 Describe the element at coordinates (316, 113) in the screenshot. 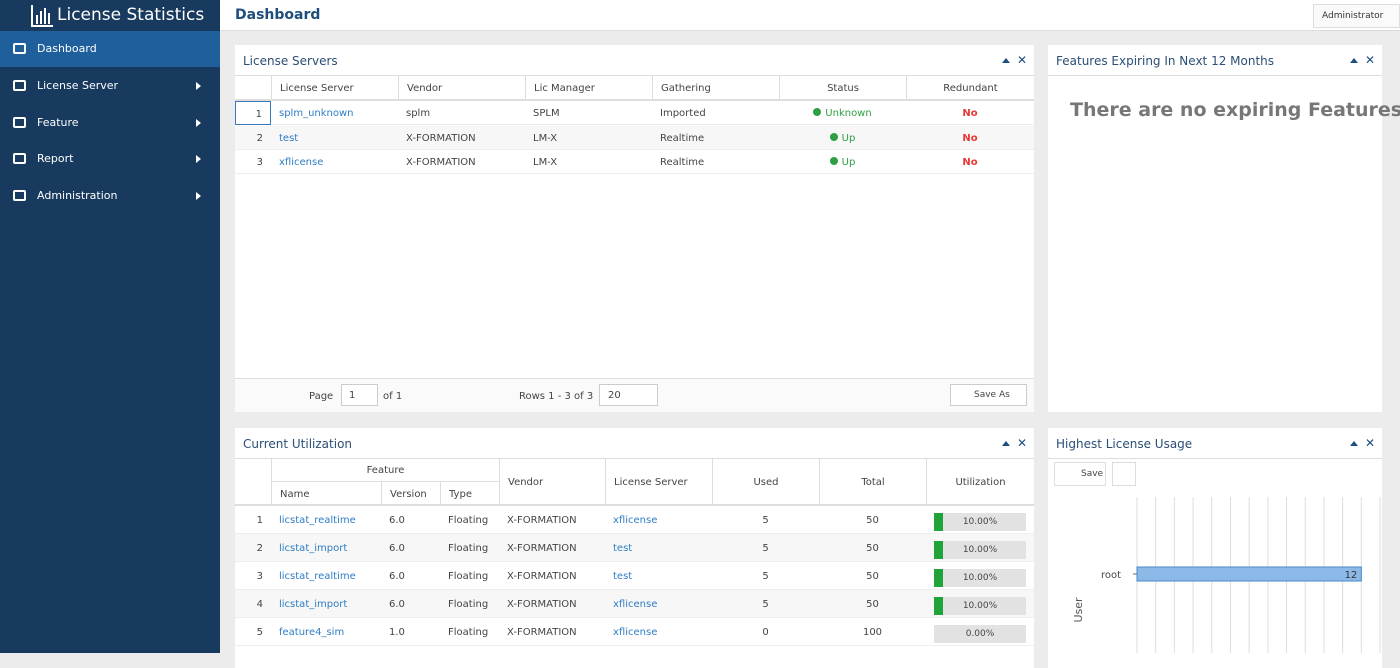

I see `server-link: splm_unknown` at that location.